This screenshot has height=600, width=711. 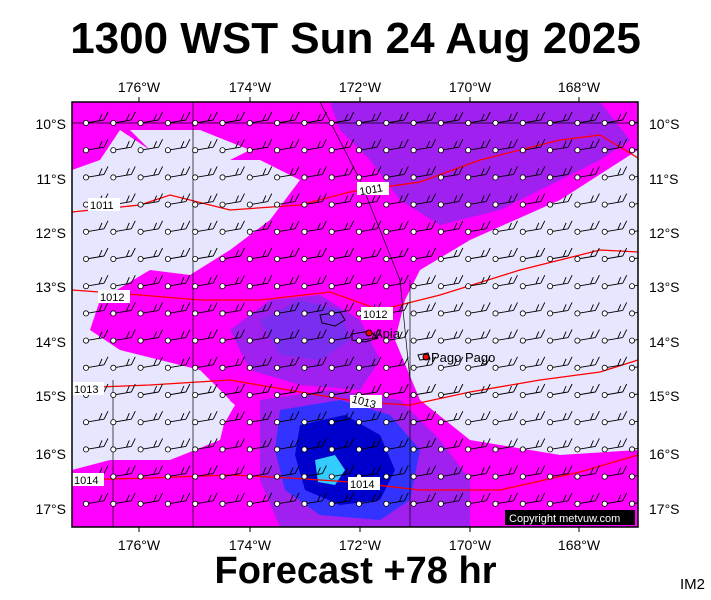 What do you see at coordinates (664, 454) in the screenshot?
I see `lat-label-right: 16°S` at bounding box center [664, 454].